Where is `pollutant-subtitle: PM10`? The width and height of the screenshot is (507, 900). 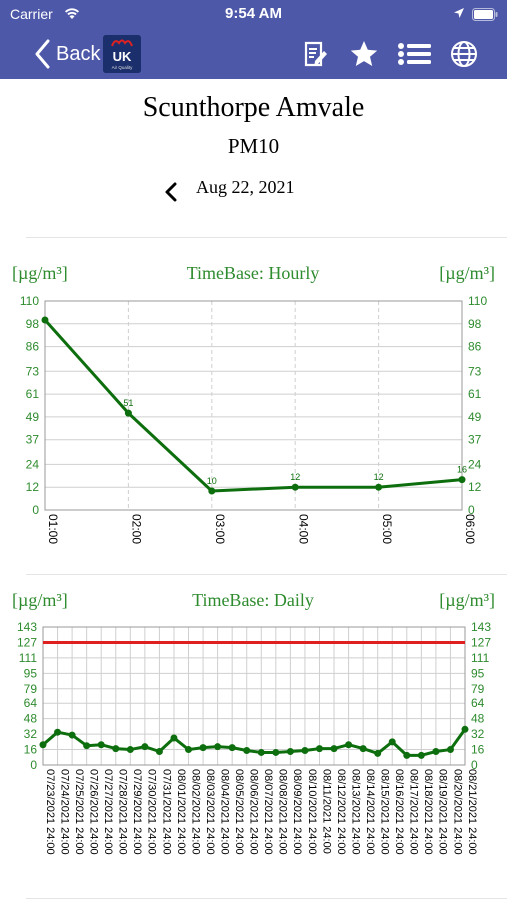
pollutant-subtitle: PM10 is located at coordinates (253, 146).